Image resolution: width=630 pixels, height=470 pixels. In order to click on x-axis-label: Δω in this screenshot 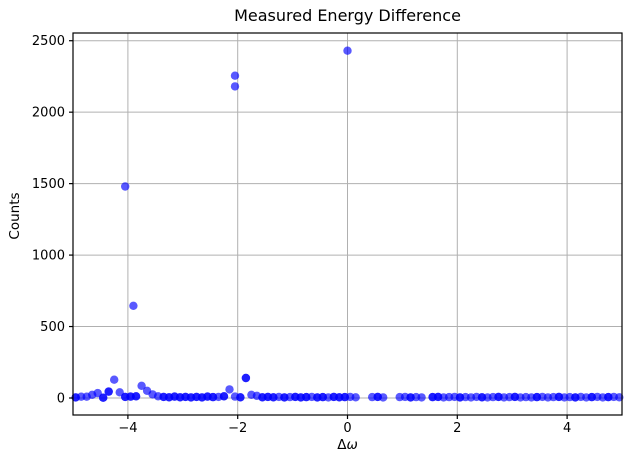, I will do `click(347, 445)`.